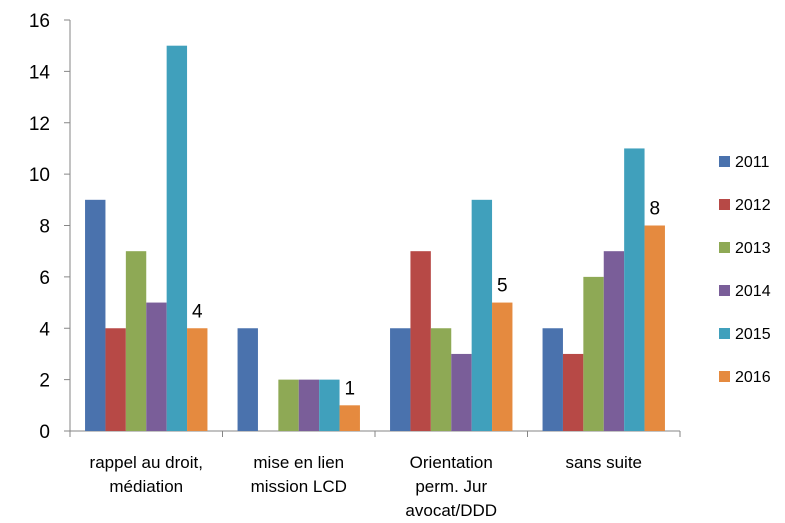 Image resolution: width=785 pixels, height=523 pixels. What do you see at coordinates (197, 311) in the screenshot?
I see `data-label: 4` at bounding box center [197, 311].